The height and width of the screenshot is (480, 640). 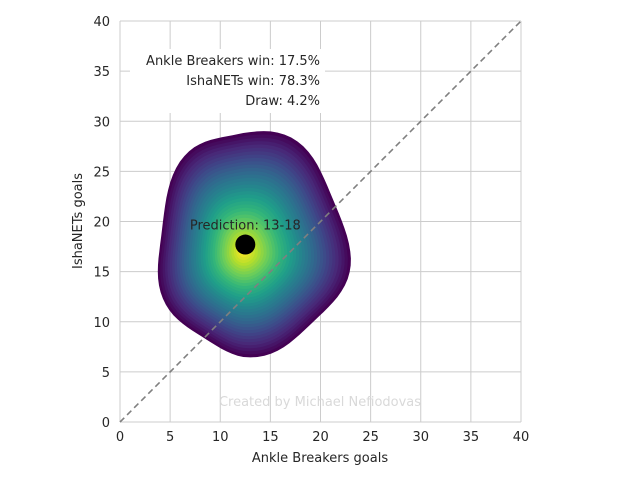 I want to click on y-tick-label: 0, so click(x=106, y=423).